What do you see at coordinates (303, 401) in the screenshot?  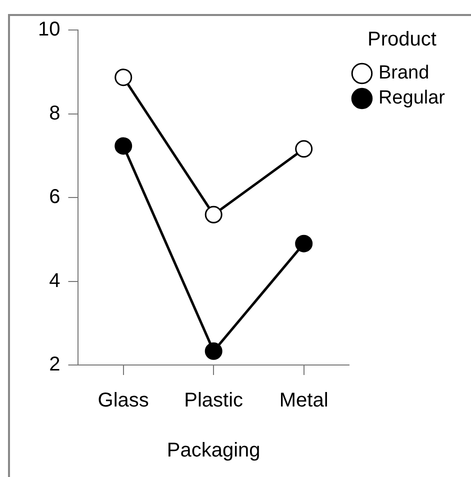 I see `x-tick-label: Metal` at bounding box center [303, 401].